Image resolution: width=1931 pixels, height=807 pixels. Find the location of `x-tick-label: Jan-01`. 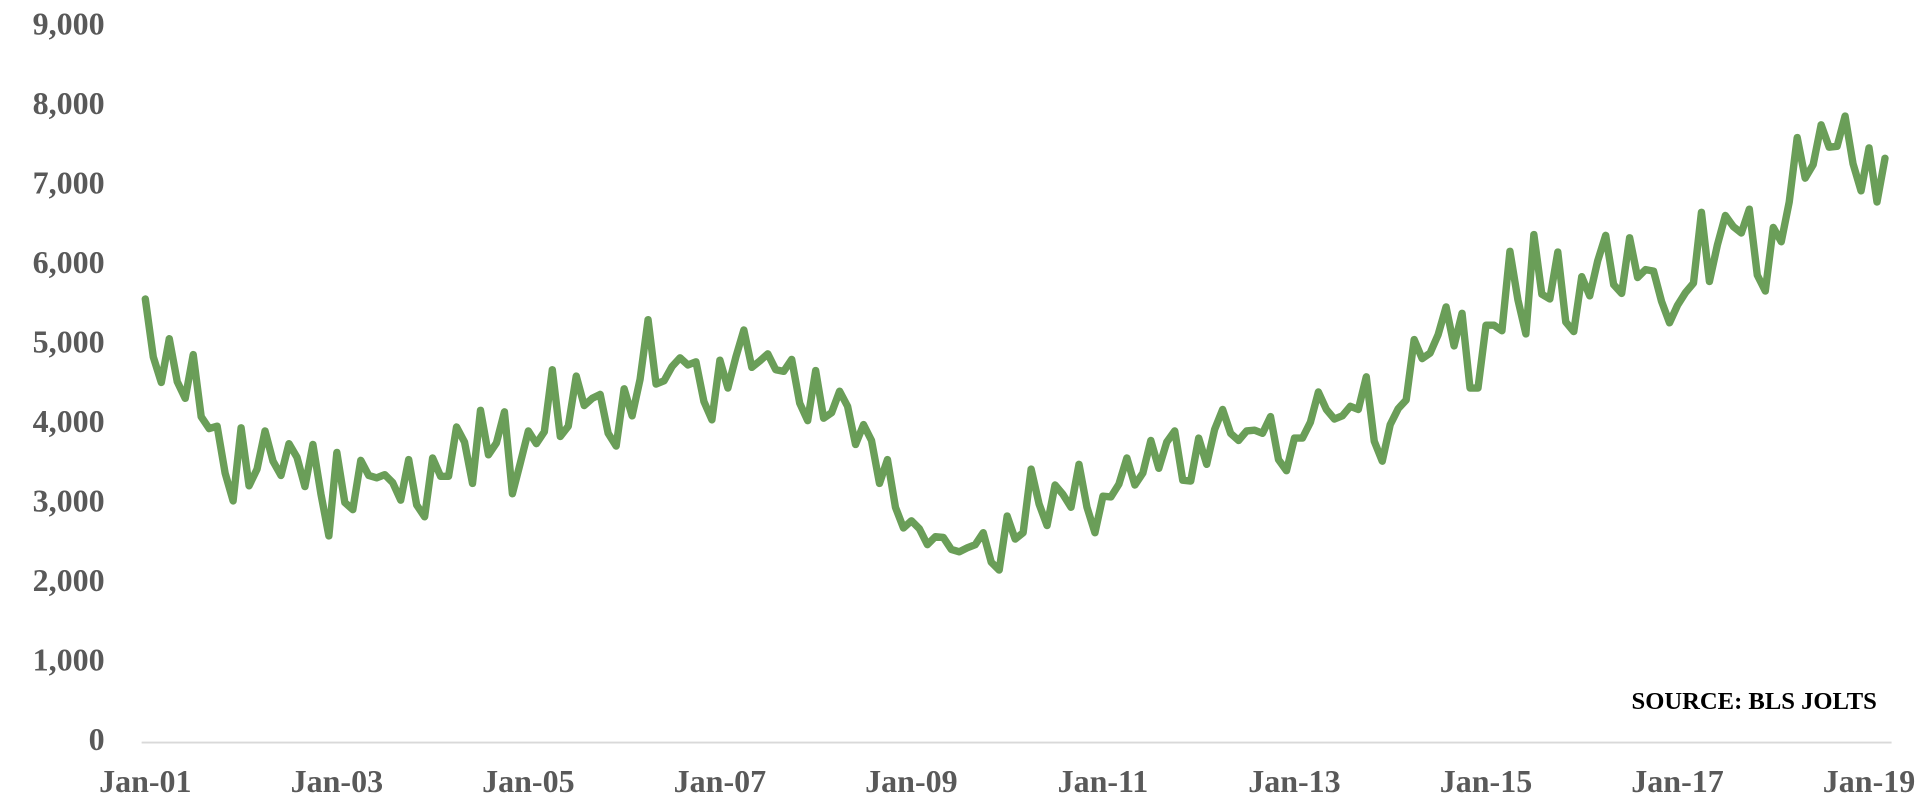

x-tick-label: Jan-01 is located at coordinates (145, 781).